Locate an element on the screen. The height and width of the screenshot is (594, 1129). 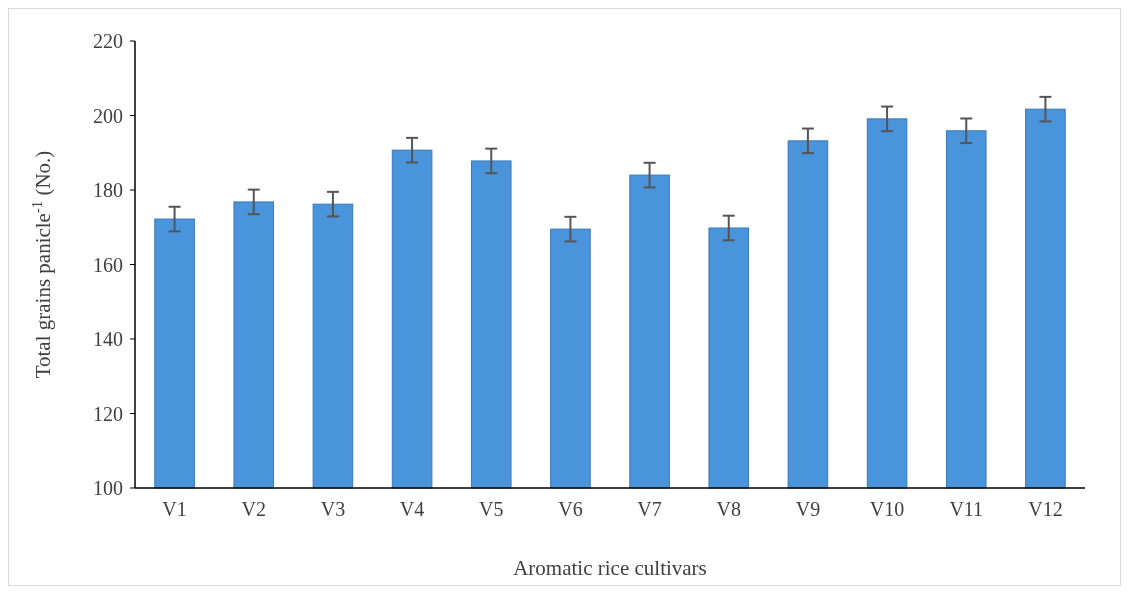
y-tick-label: 140 is located at coordinates (108, 339).